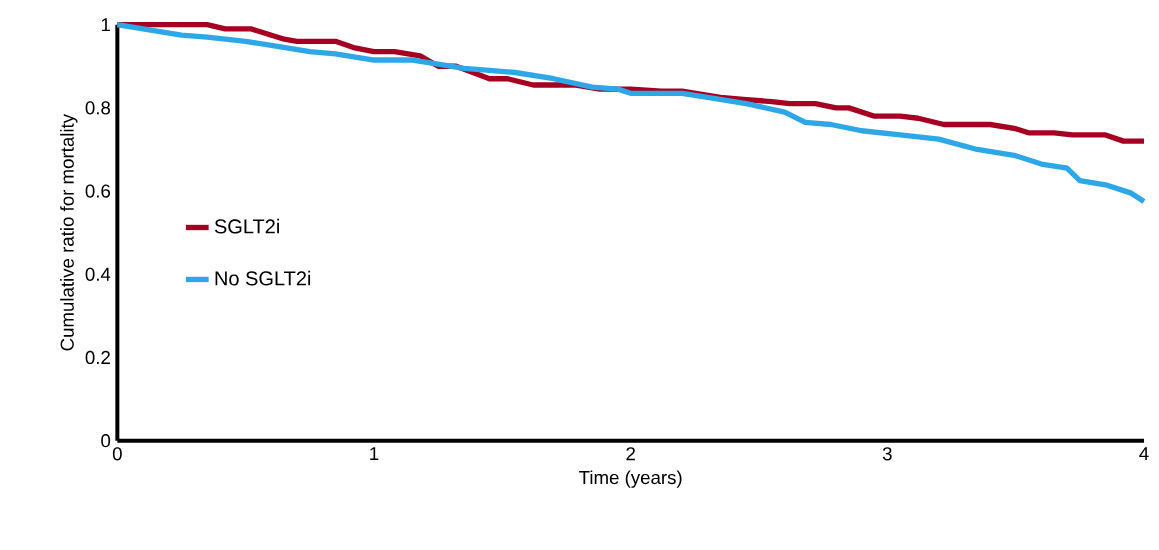  Describe the element at coordinates (69, 232) in the screenshot. I see `y-axis-title: Cumulative ratio for mortality` at that location.